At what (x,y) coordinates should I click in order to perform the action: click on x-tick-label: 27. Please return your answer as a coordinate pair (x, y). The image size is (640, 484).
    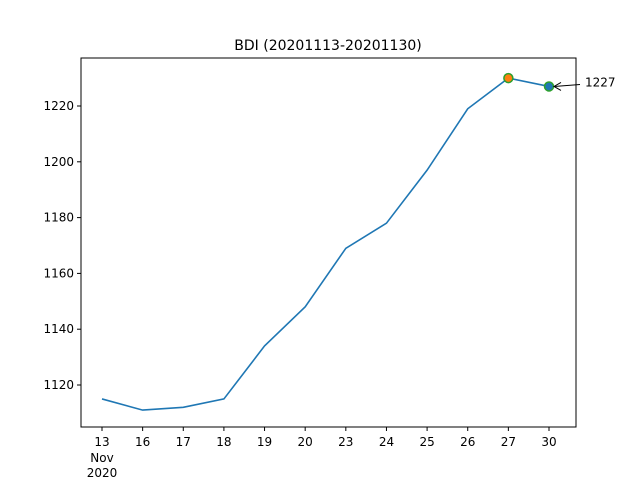
    Looking at the image, I should click on (508, 442).